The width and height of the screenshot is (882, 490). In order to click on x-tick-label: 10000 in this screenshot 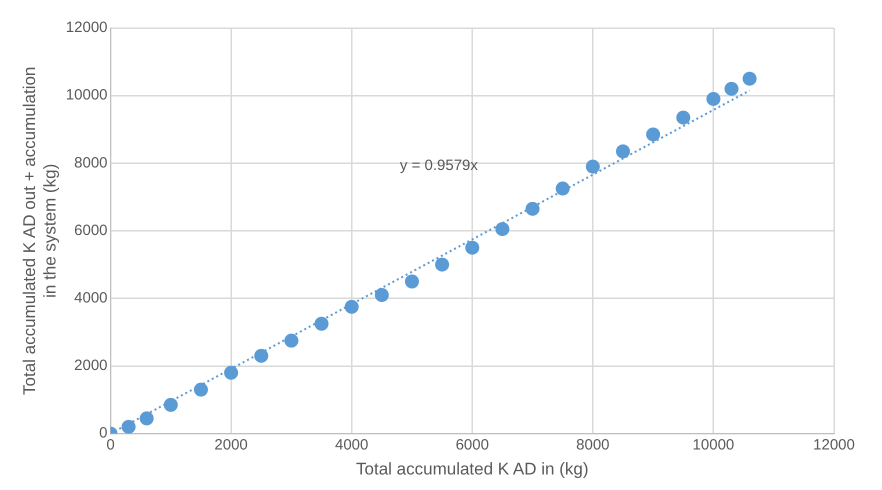, I will do `click(713, 445)`.